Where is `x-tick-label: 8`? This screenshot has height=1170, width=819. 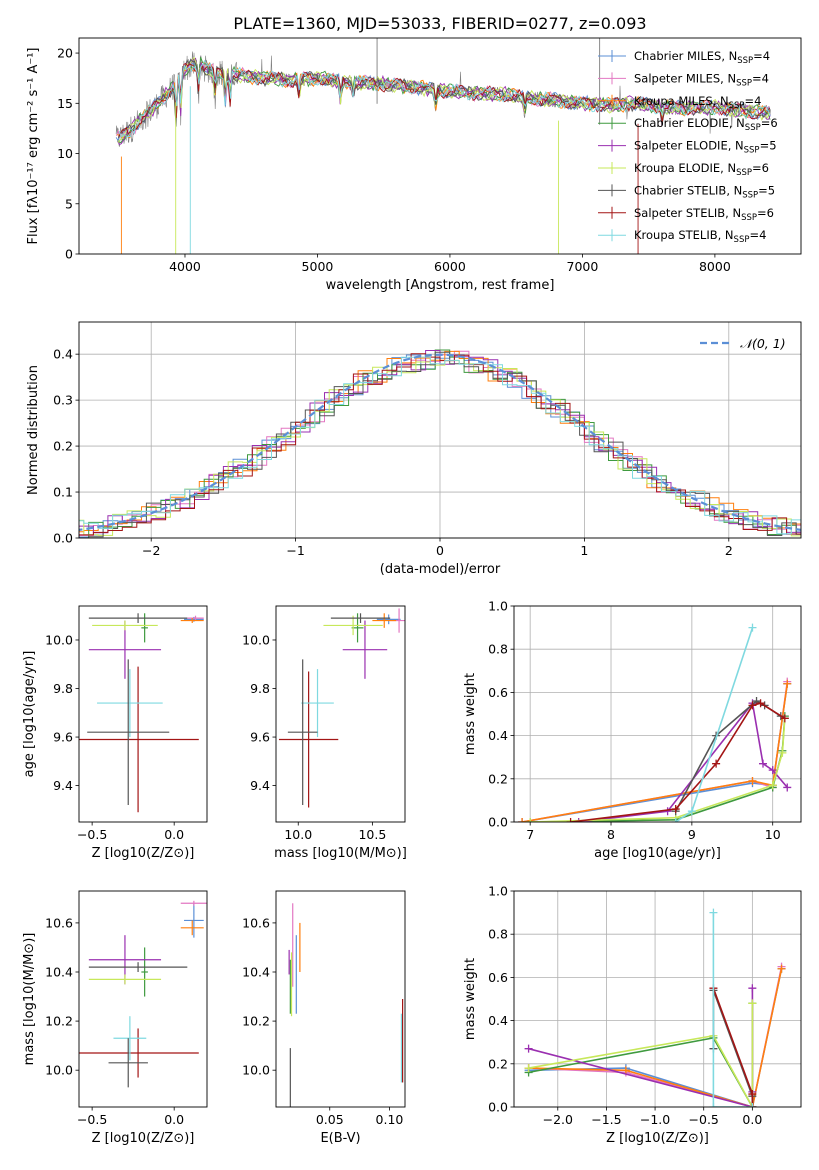 x-tick-label: 8 is located at coordinates (611, 834).